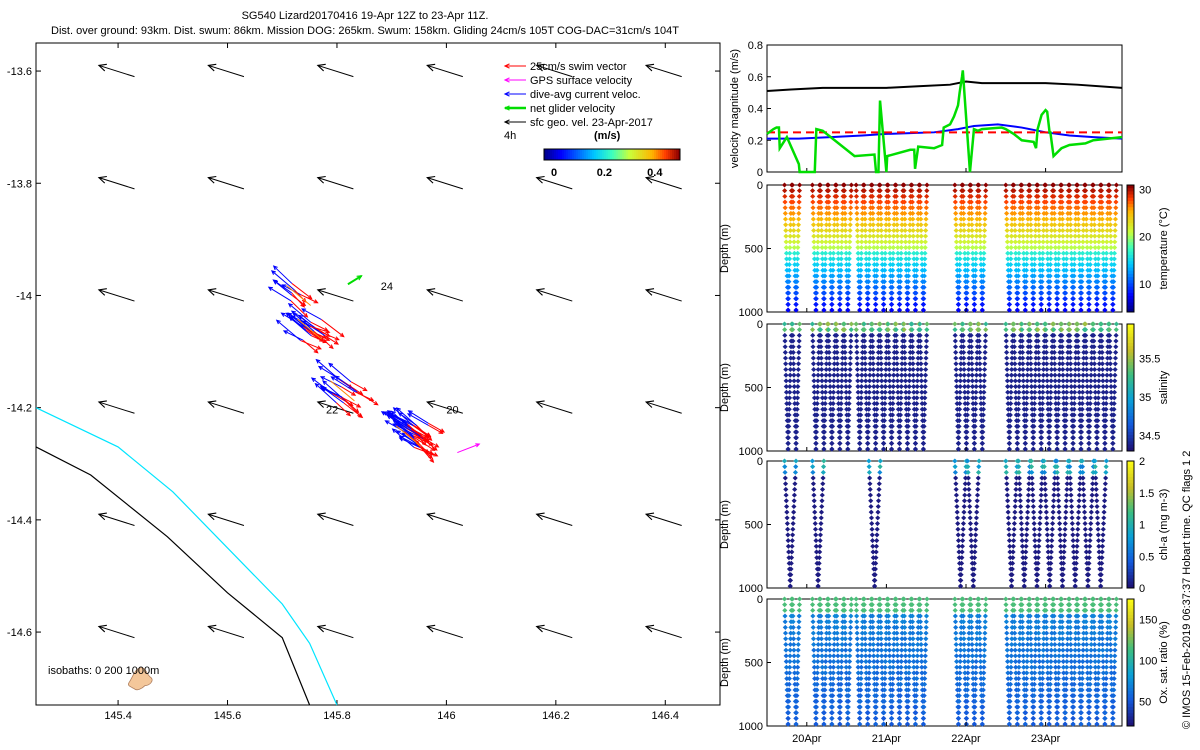 Image resolution: width=1200 pixels, height=750 pixels. I want to click on section-axes-box, so click(944, 387).